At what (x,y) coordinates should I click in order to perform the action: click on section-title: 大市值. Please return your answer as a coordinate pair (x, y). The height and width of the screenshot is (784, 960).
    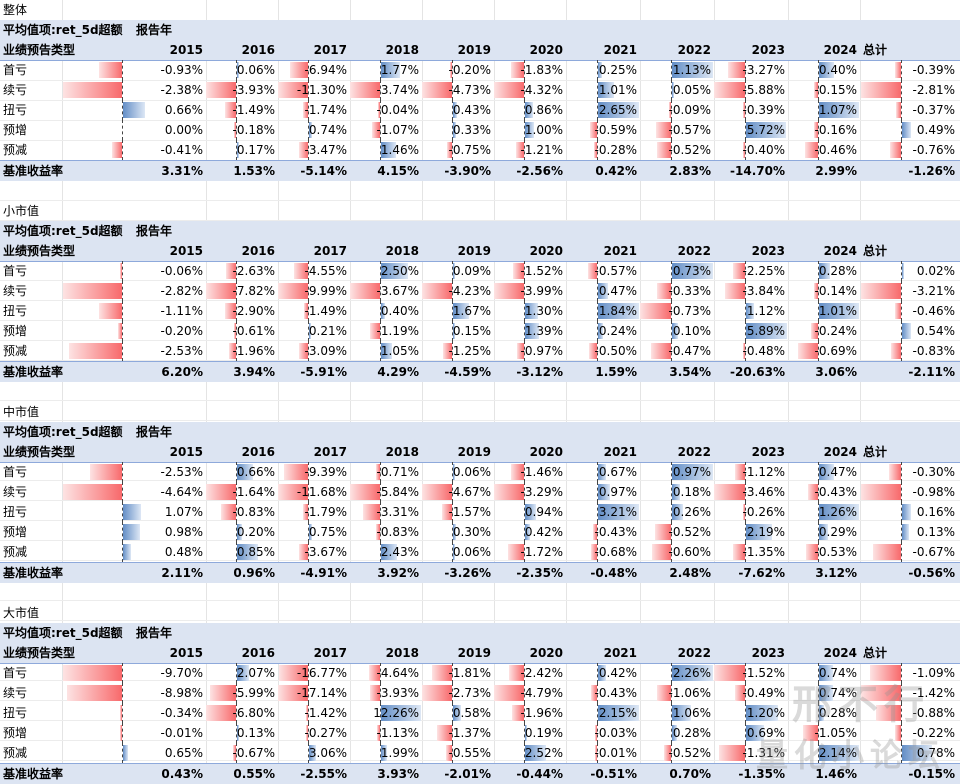
    Looking at the image, I should click on (21, 613).